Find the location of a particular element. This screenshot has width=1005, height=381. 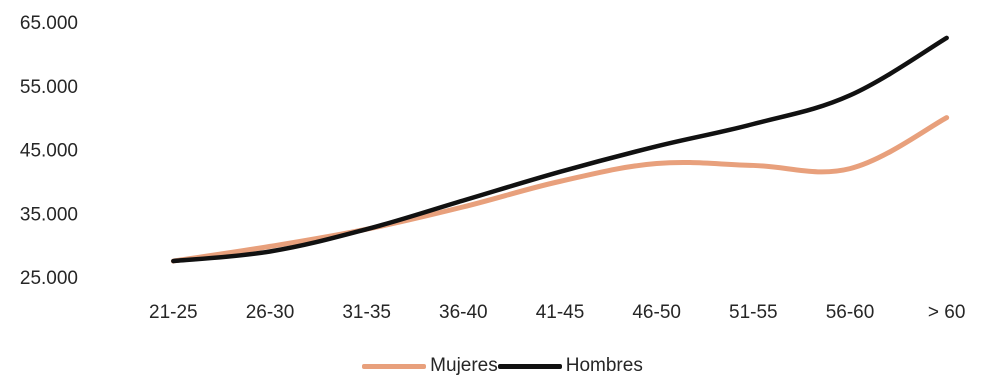

x-tick-label: > 60 is located at coordinates (947, 312).